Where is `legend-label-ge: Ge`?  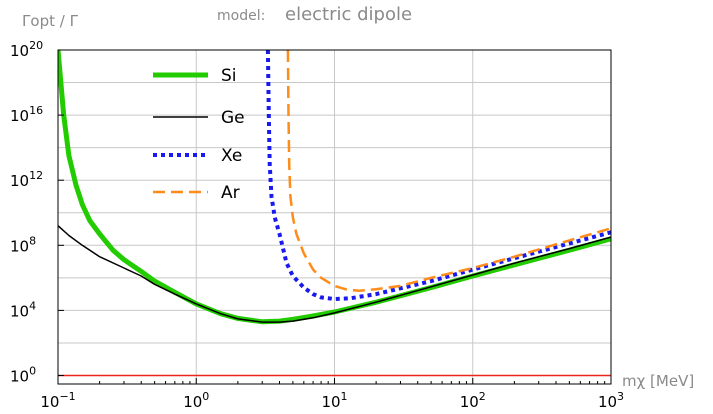 legend-label-ge: Ge is located at coordinates (233, 118).